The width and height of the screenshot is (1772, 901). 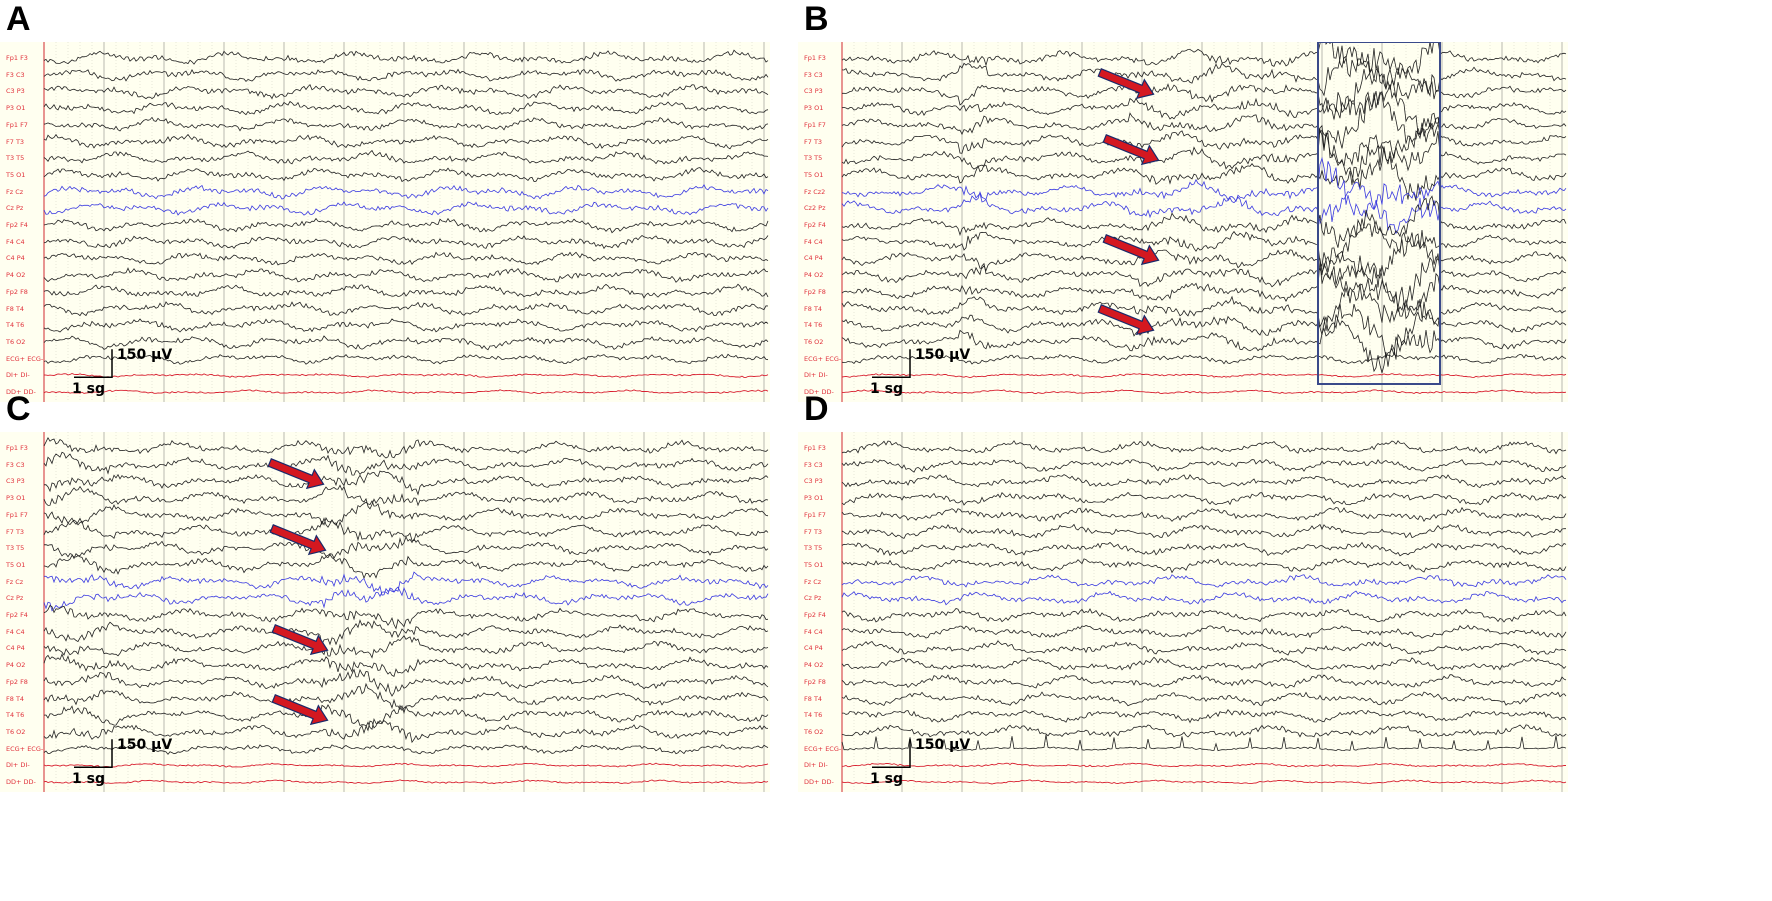 I want to click on panel-letter: B, so click(x=816, y=19).